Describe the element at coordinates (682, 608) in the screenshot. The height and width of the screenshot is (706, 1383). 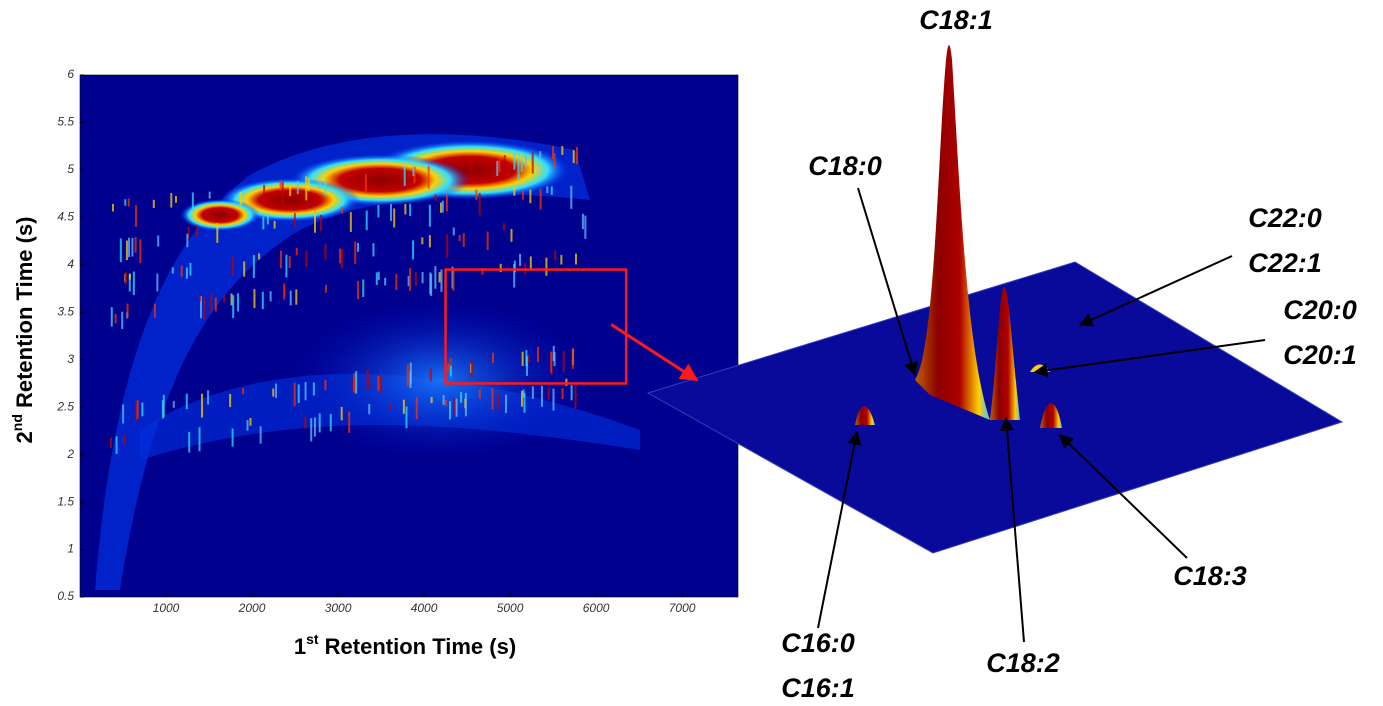
I see `x-tick-label: 7000` at that location.